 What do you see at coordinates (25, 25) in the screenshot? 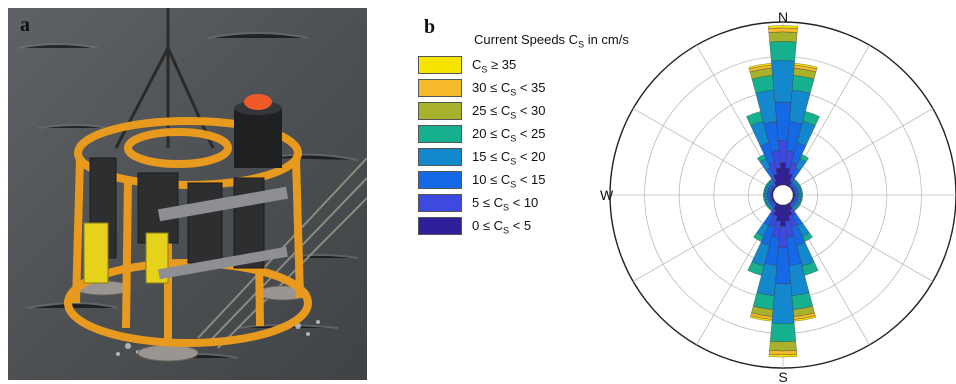
I see `panel-a-letter: a` at bounding box center [25, 25].